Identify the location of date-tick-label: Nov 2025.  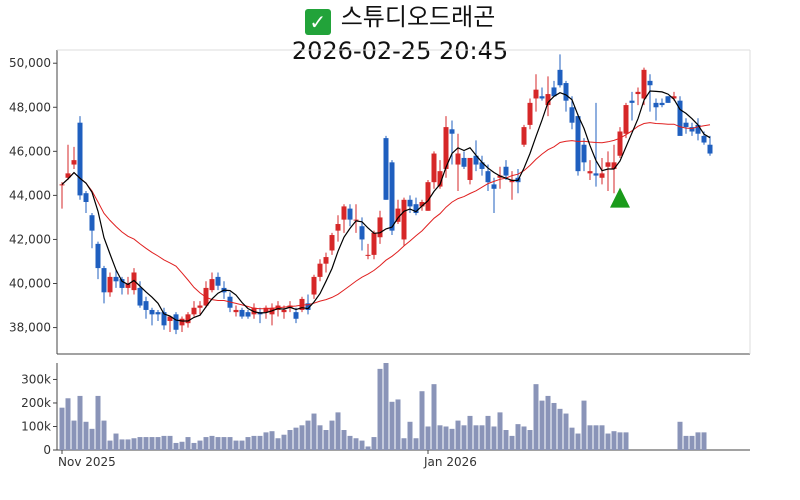
(87, 462).